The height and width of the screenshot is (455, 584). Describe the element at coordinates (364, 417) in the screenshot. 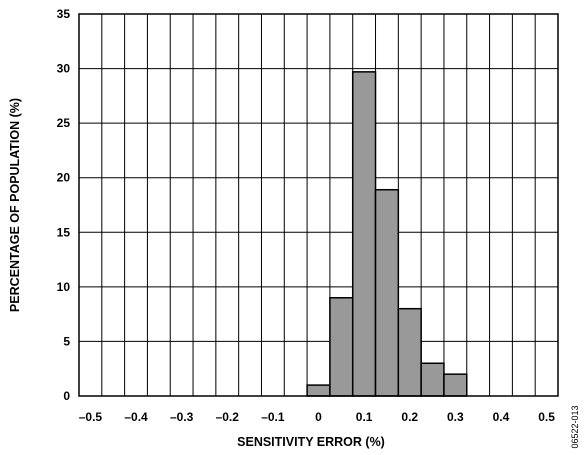

I see `x-tick-label: 0.1` at that location.